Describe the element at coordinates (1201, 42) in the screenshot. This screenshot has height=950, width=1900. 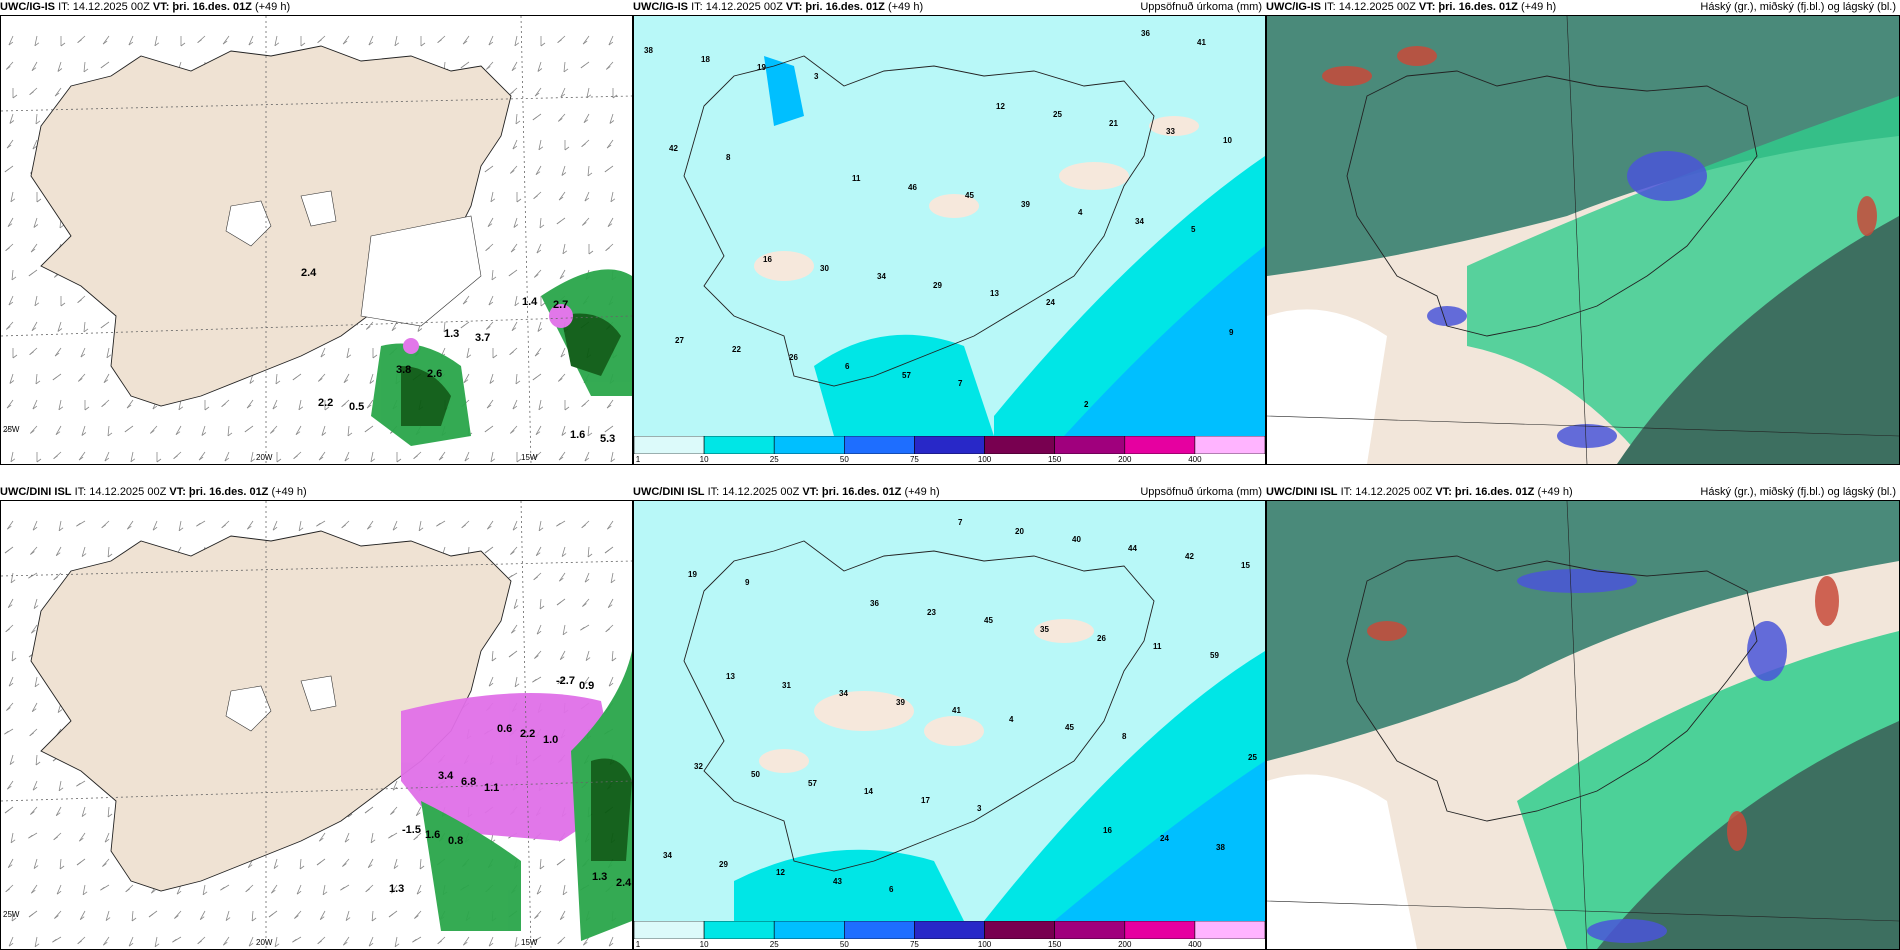
I see `value-label: 41` at that location.